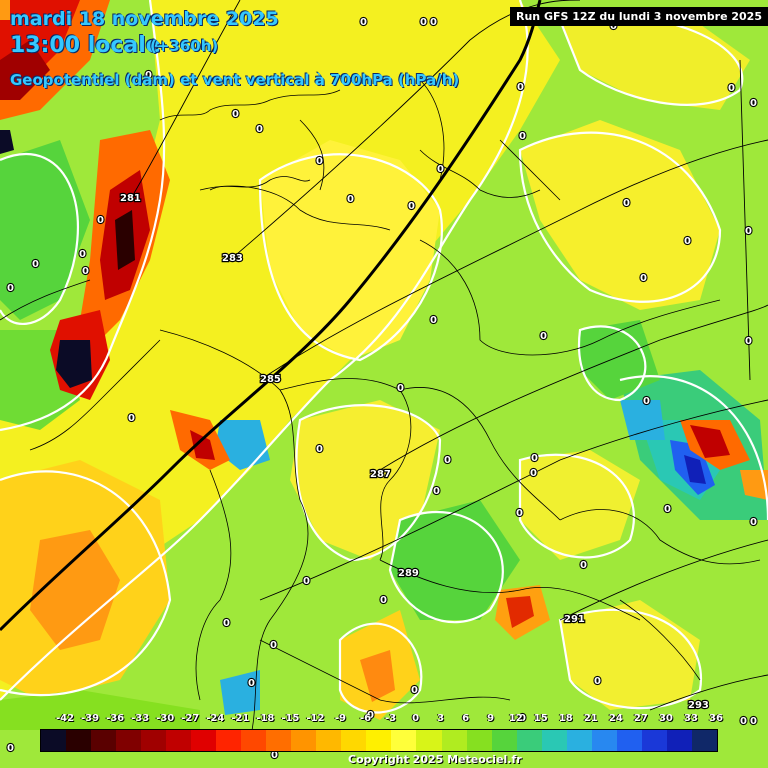  What do you see at coordinates (435, 759) in the screenshot?
I see `copyright-notice: Copyright 2025 Meteociel.fr` at bounding box center [435, 759].